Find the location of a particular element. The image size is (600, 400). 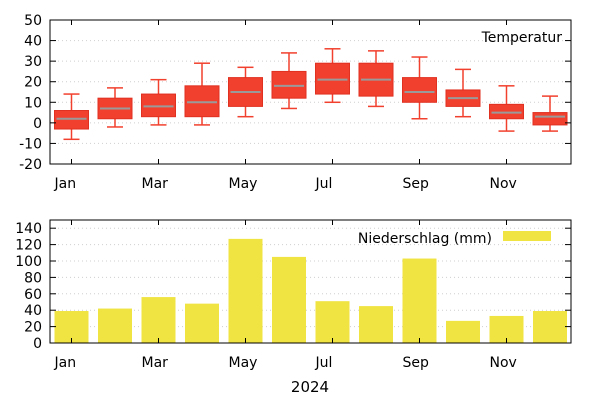

precipitation-legend-label: Niederschlag (mm) is located at coordinates (425, 239).